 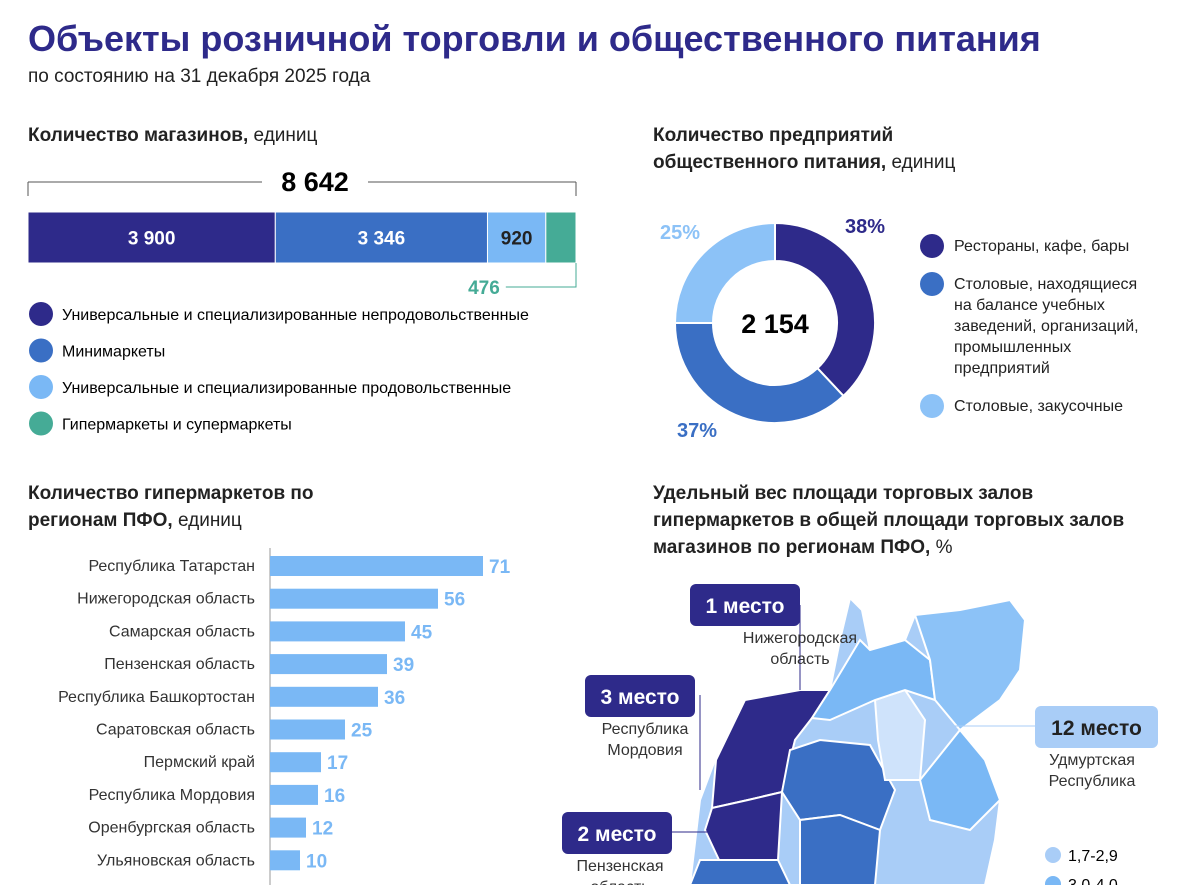 What do you see at coordinates (172, 795) in the screenshot?
I see `category-label: Республика Мордовия` at bounding box center [172, 795].